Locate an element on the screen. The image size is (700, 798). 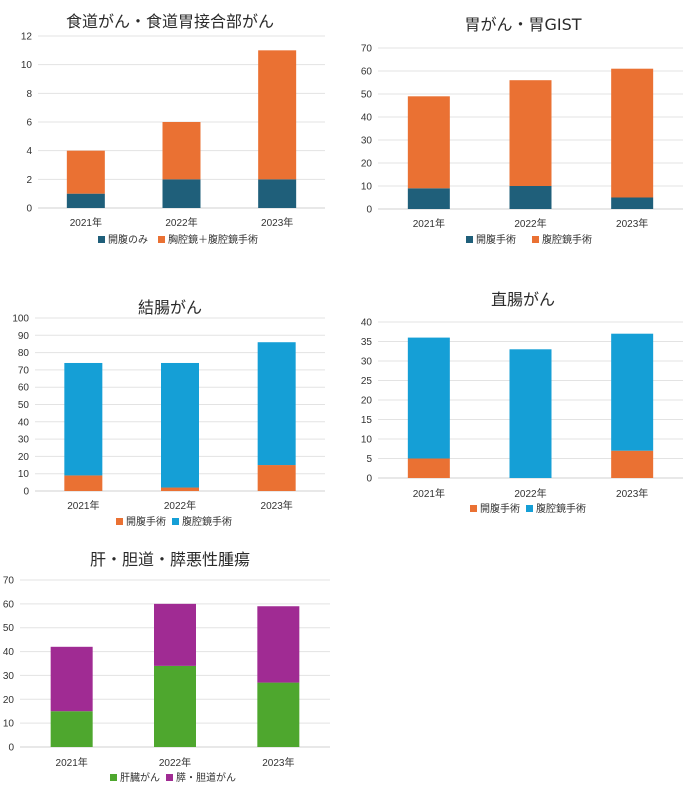
chart-title: 直腸がん is located at coordinates (523, 299).